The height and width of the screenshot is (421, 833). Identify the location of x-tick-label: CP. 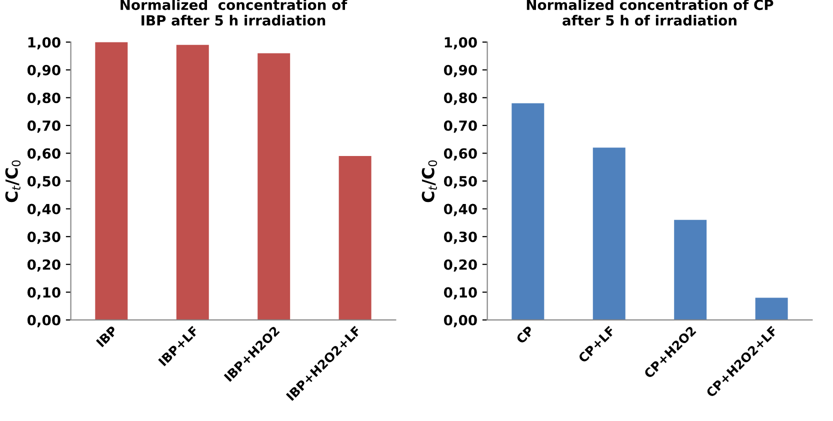
(525, 334).